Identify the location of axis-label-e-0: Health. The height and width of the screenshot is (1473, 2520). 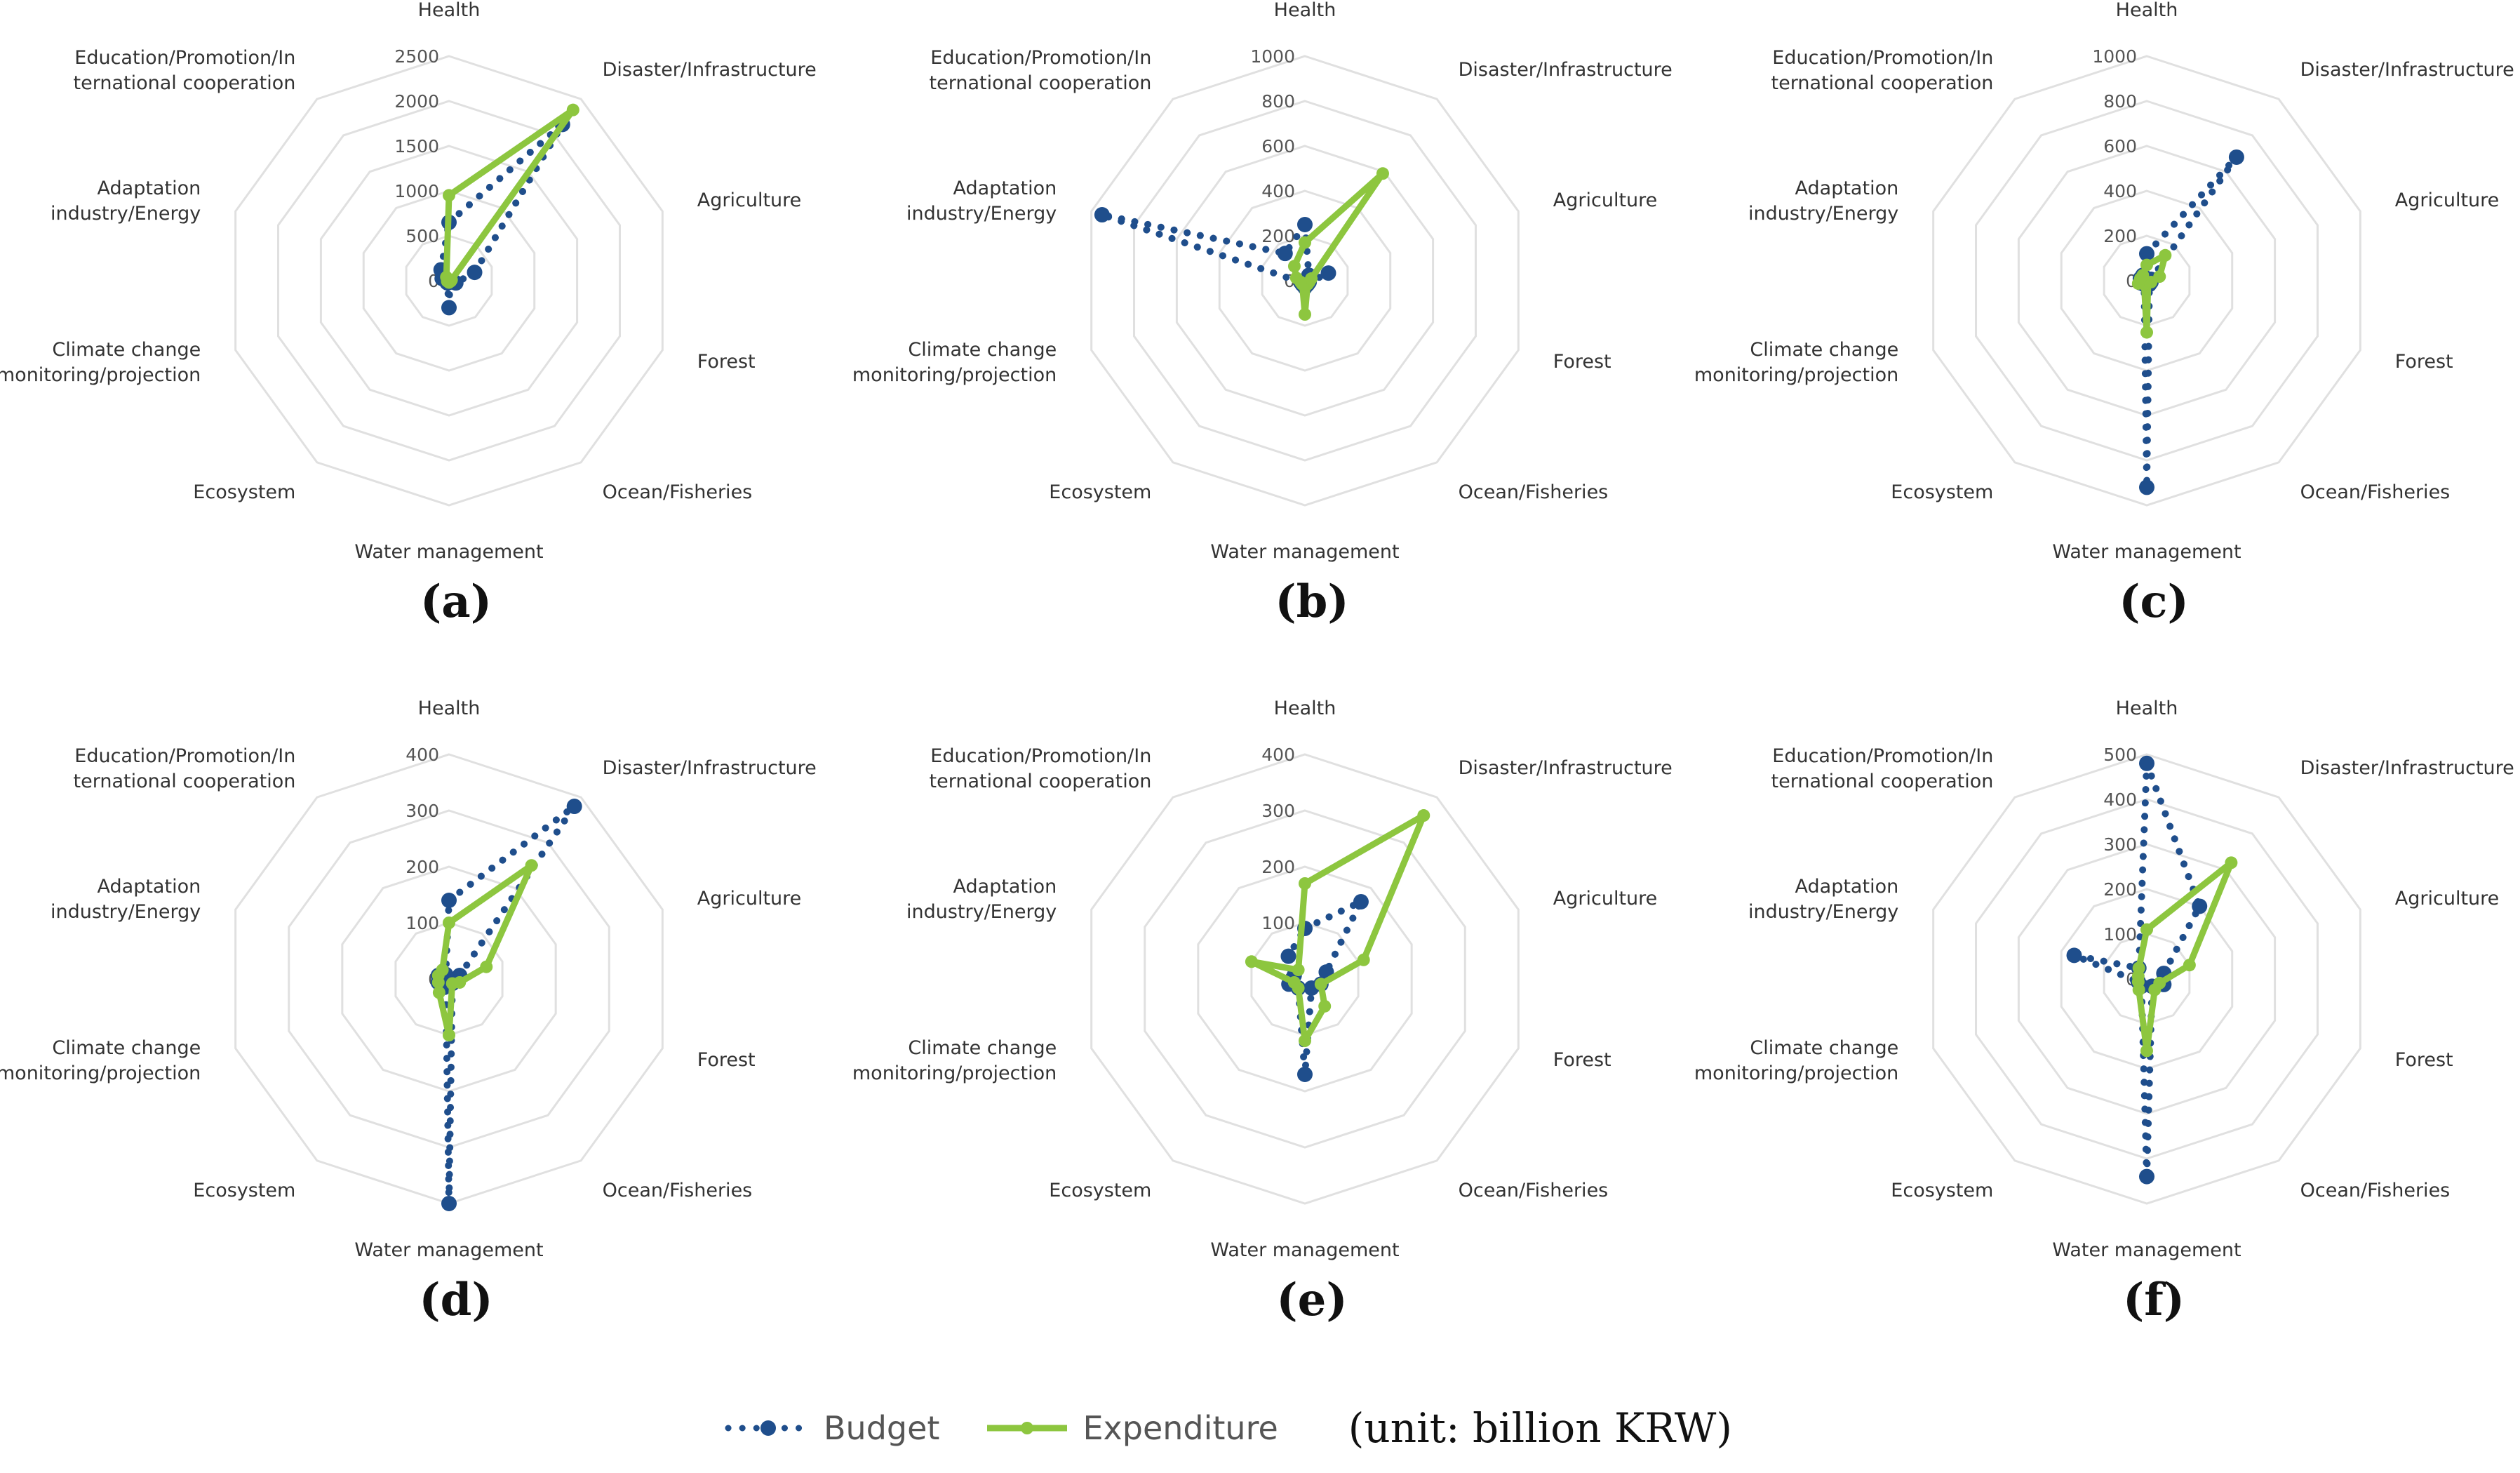
(1305, 708).